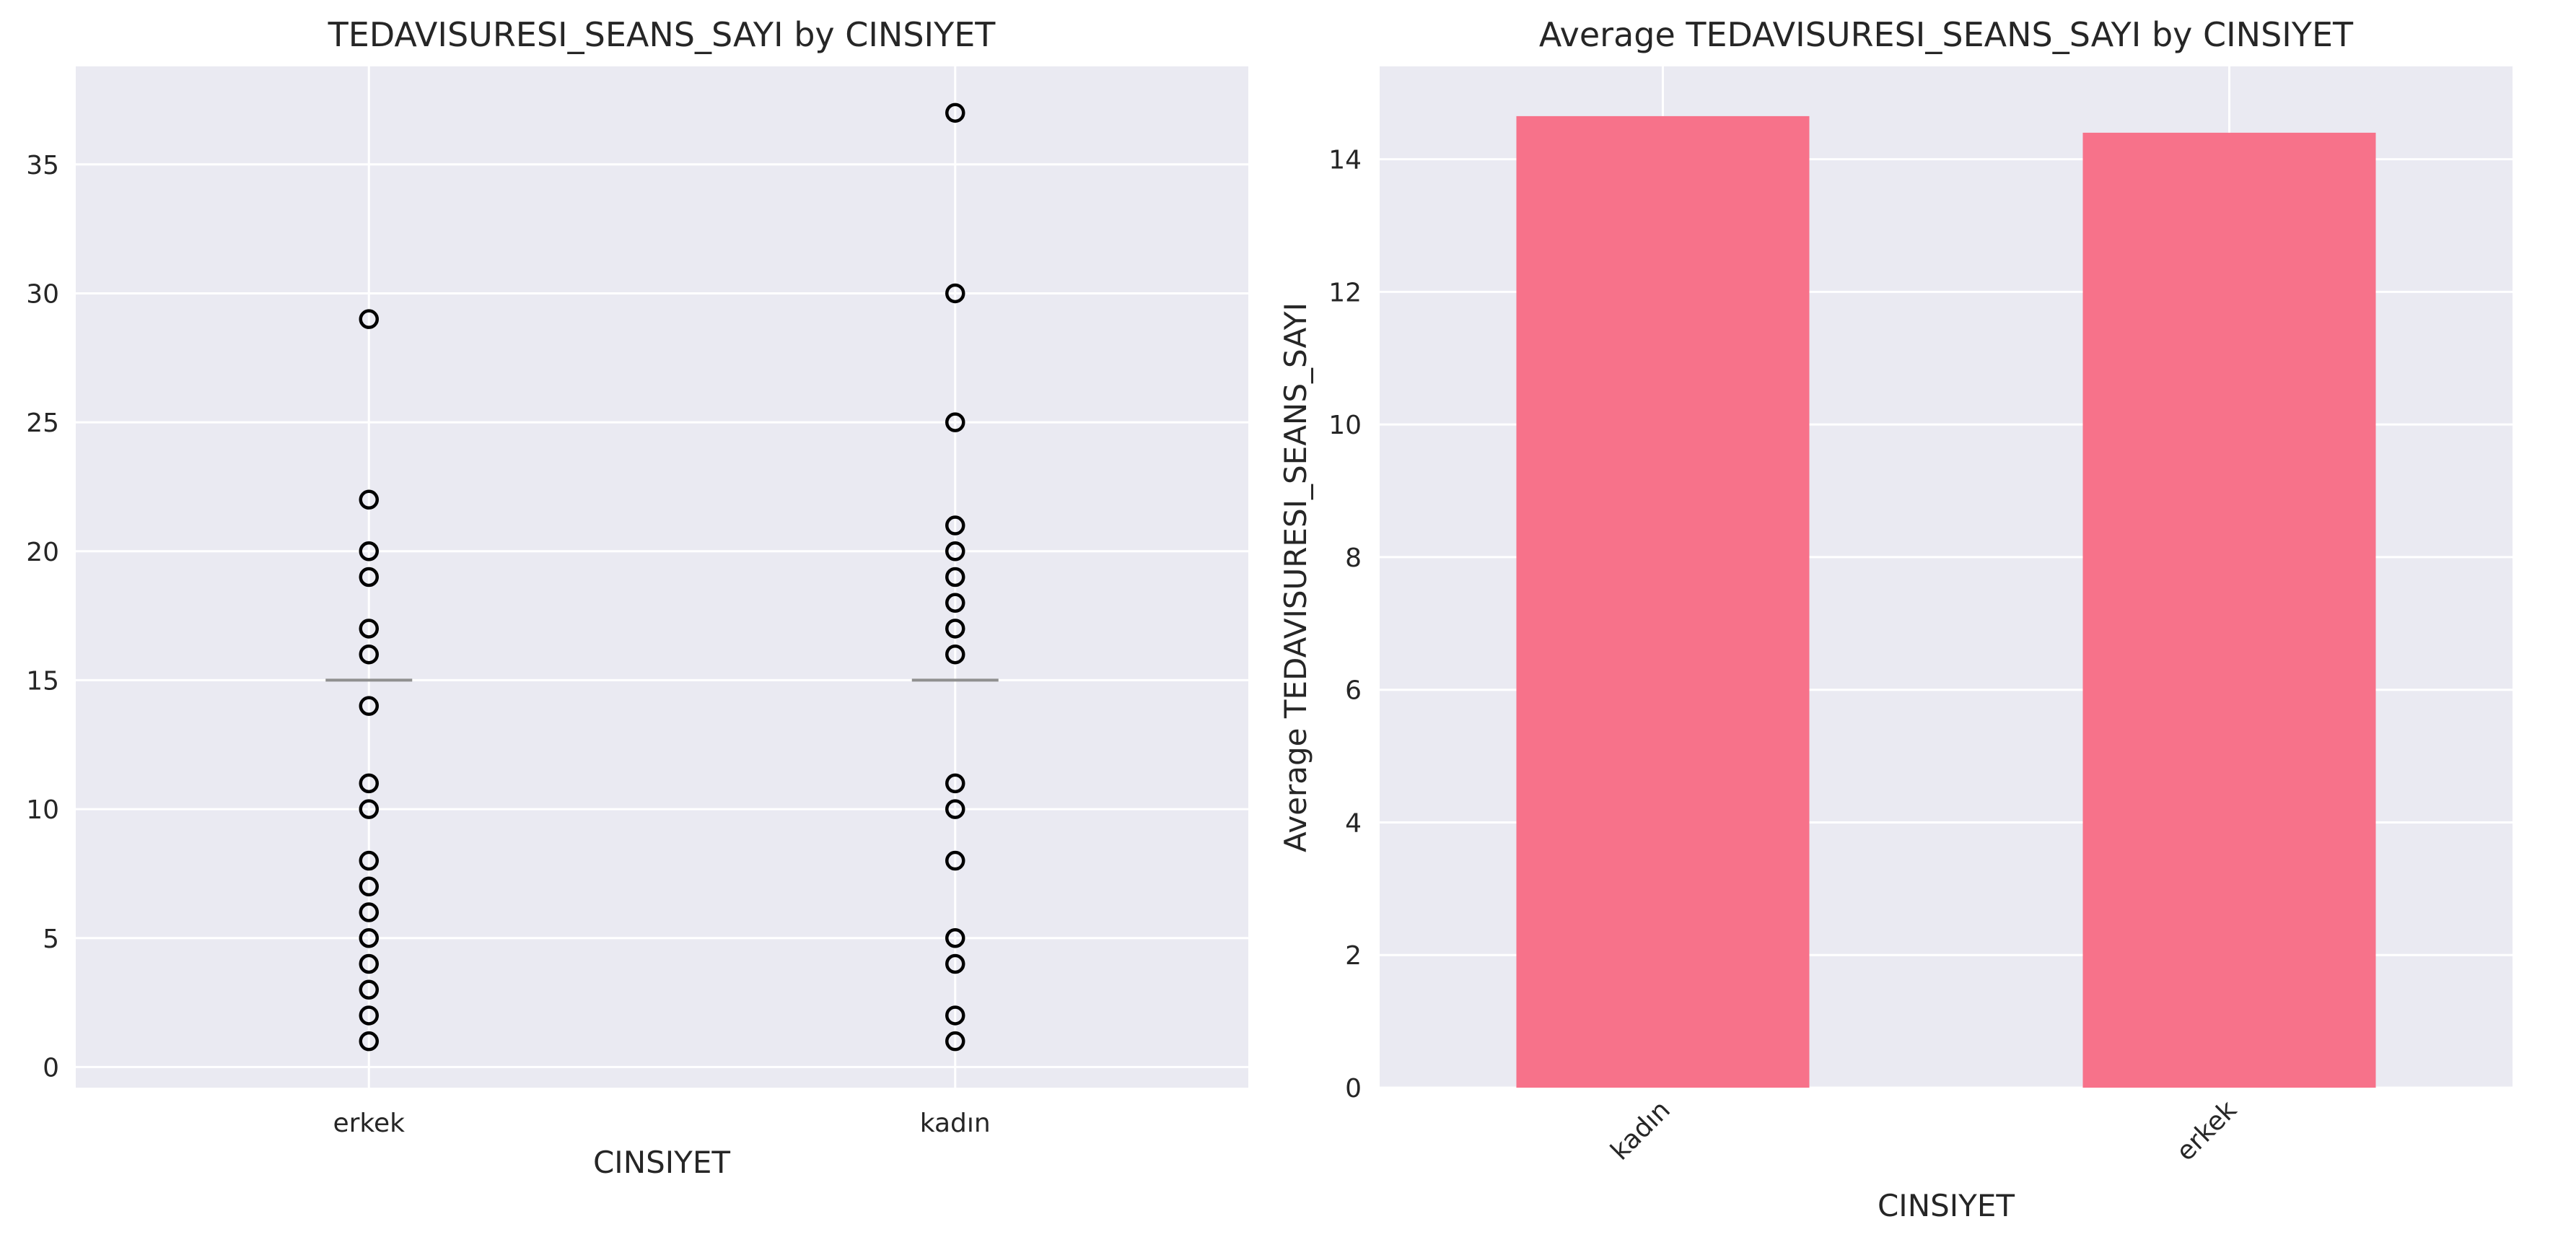 The height and width of the screenshot is (1245, 2576). What do you see at coordinates (1353, 691) in the screenshot?
I see `bar-plot-y-tick-label: 6` at bounding box center [1353, 691].